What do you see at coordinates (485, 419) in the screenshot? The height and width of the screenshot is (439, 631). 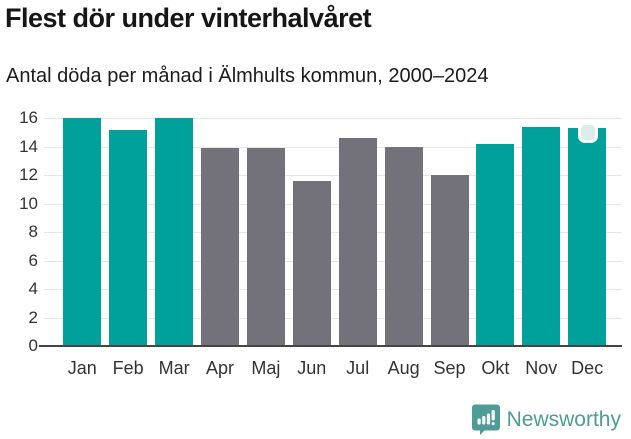 I see `newsworthy-bubble-icon` at bounding box center [485, 419].